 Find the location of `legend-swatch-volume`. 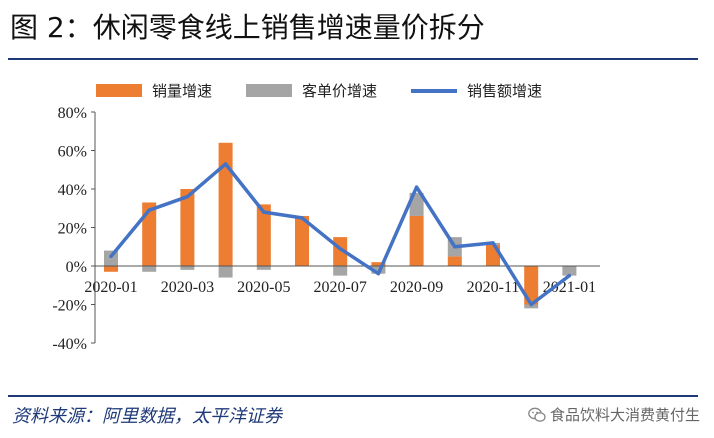

legend-swatch-volume is located at coordinates (119, 90).